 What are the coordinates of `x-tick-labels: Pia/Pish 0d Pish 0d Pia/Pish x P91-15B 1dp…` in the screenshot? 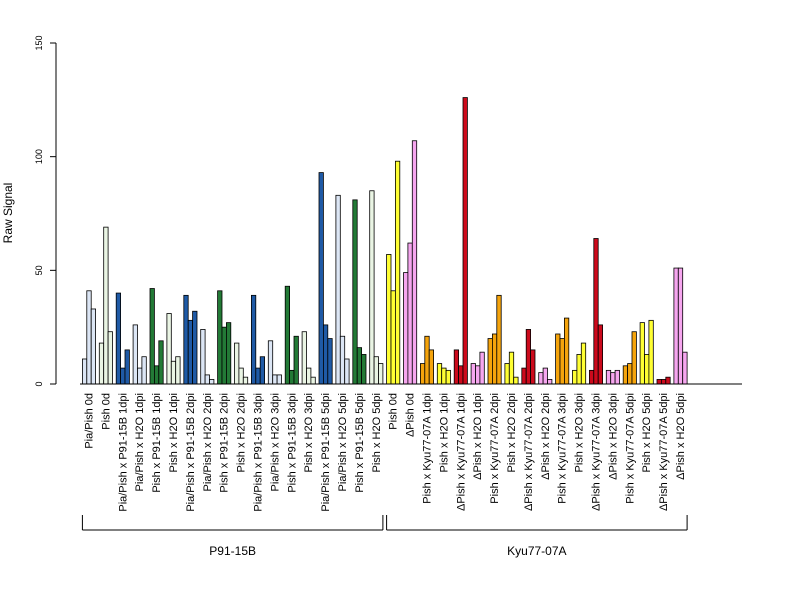 It's located at (386, 452).